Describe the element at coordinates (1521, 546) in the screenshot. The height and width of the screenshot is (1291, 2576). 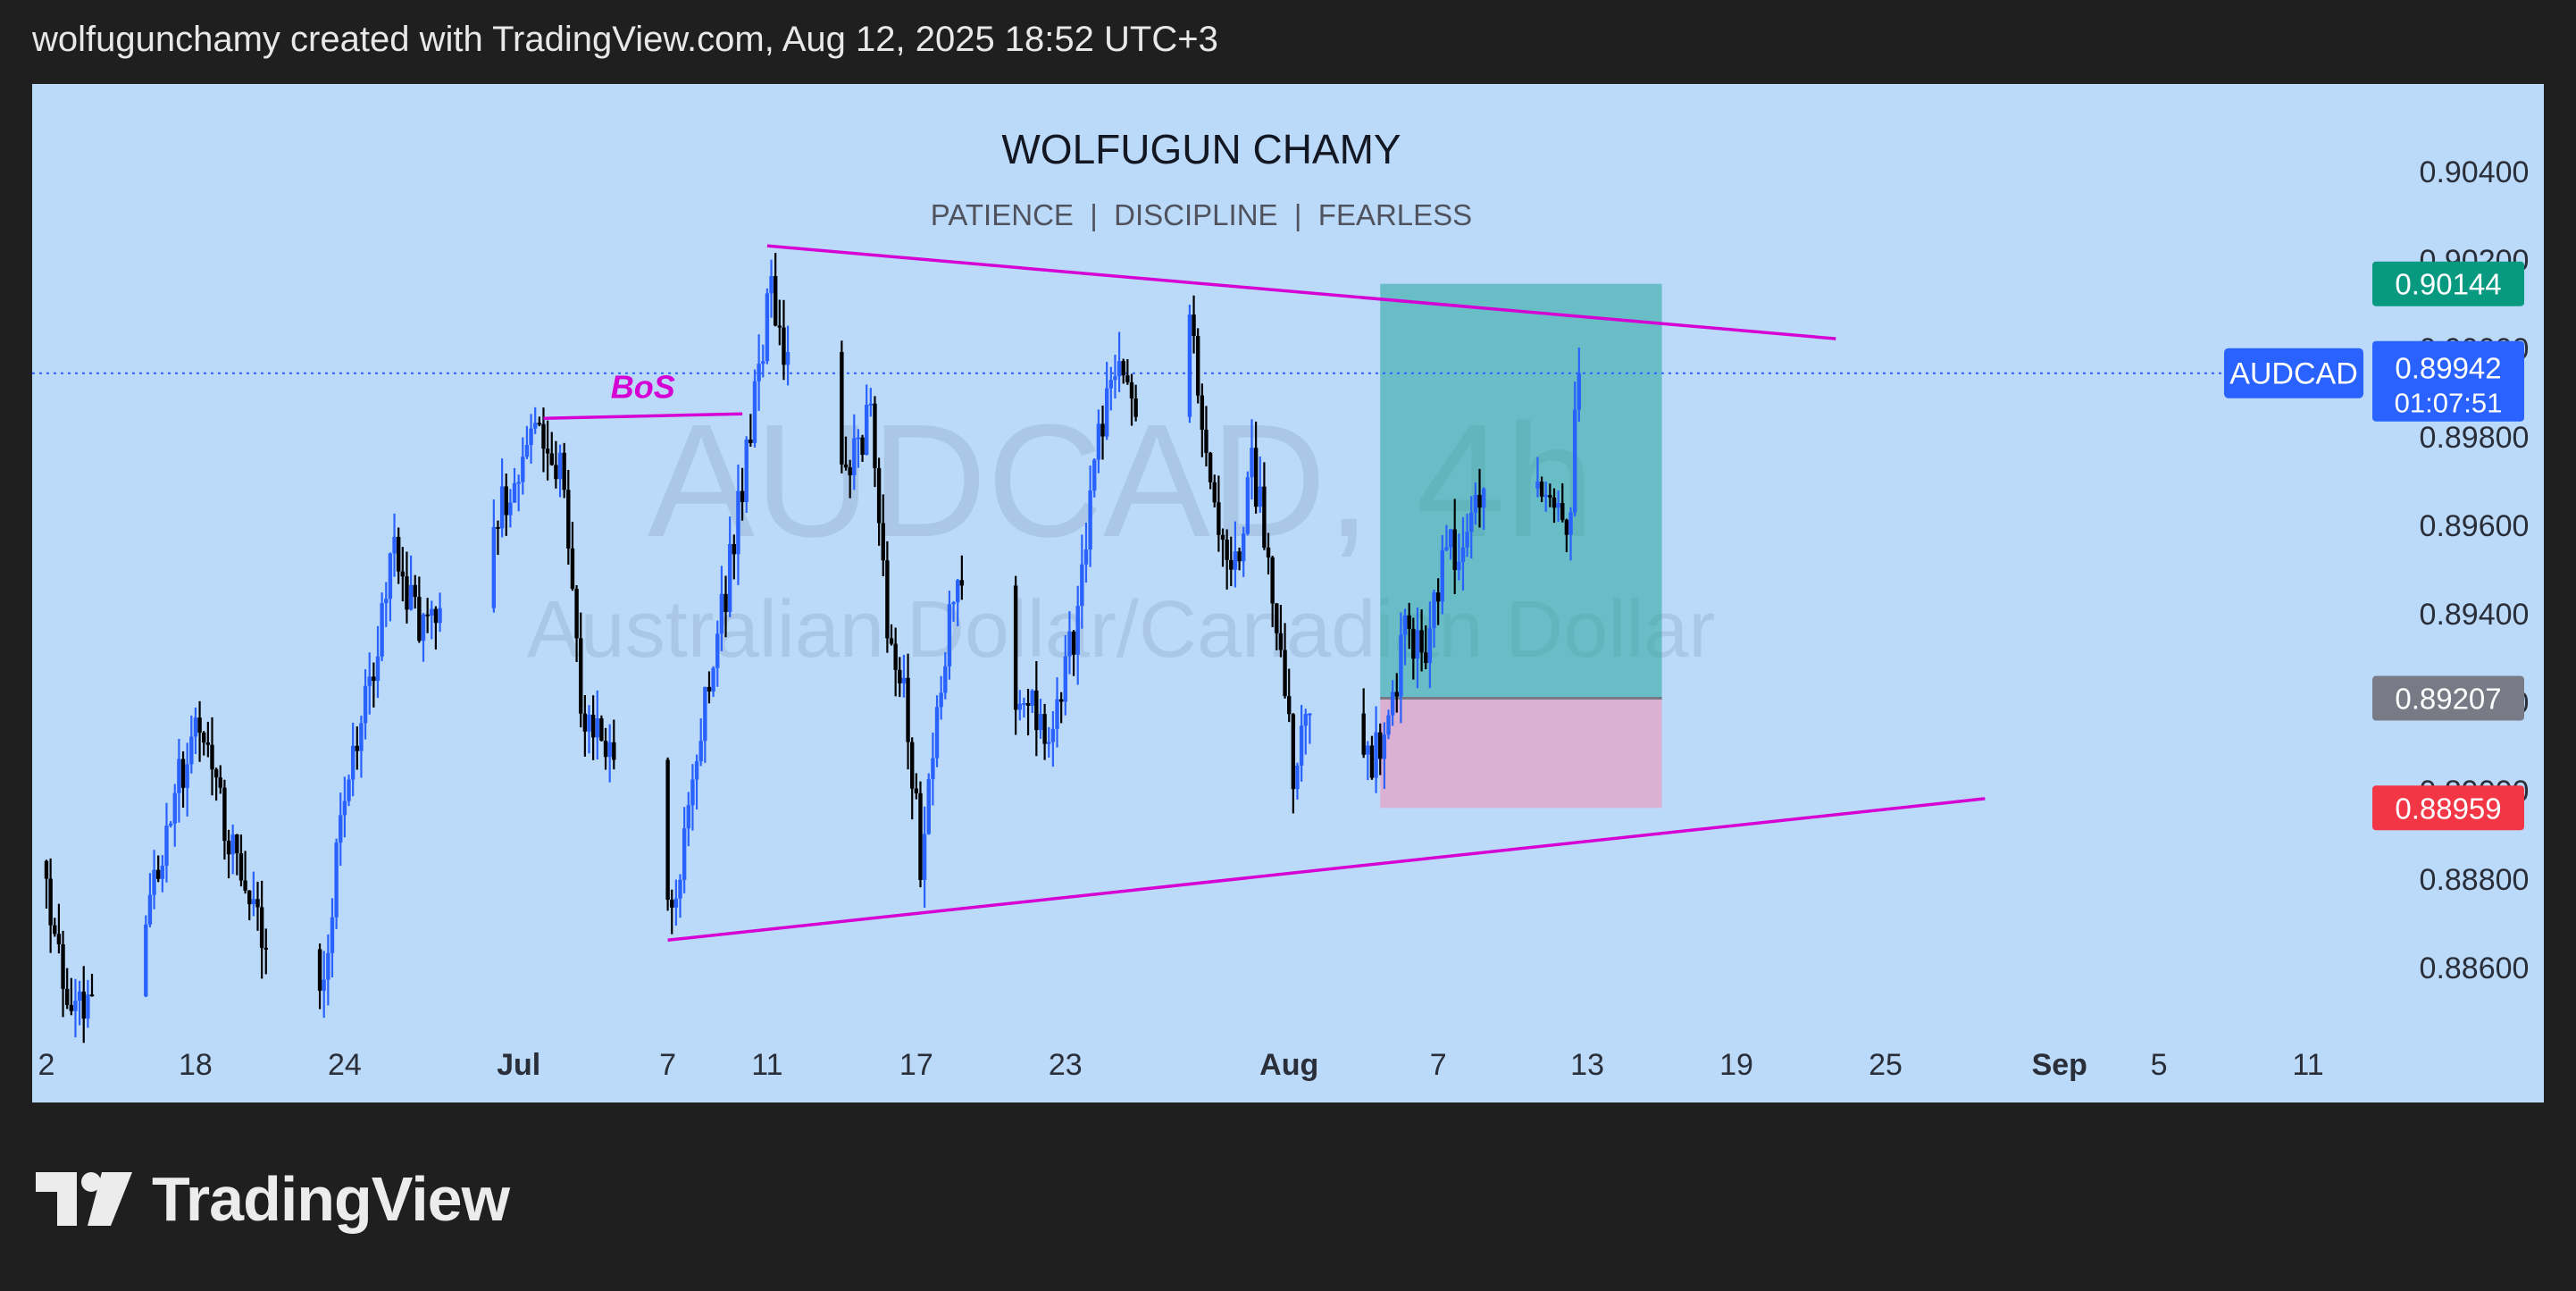
I see `position-zones` at that location.